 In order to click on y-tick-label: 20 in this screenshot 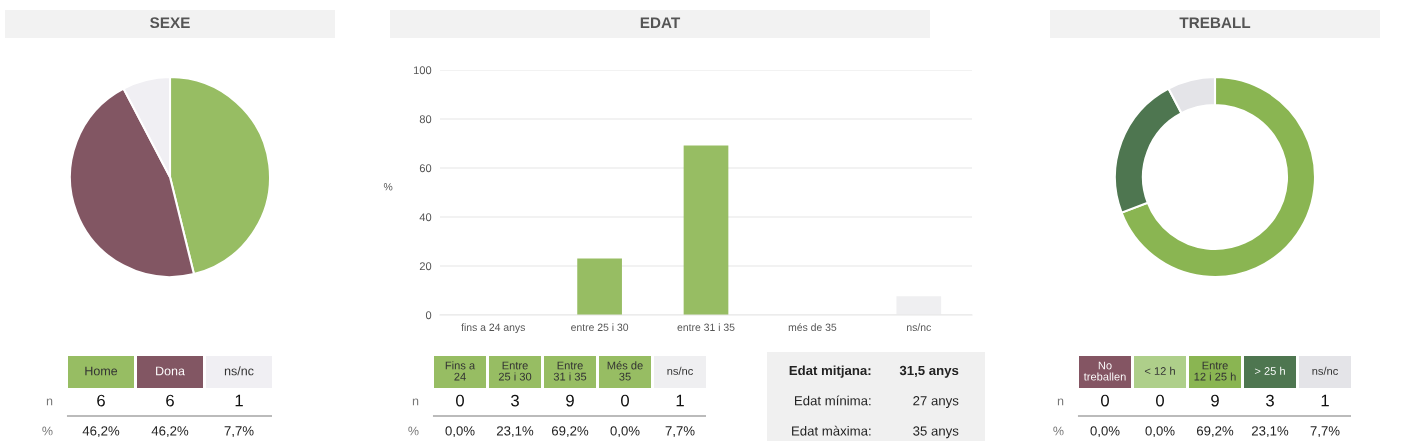, I will do `click(425, 266)`.